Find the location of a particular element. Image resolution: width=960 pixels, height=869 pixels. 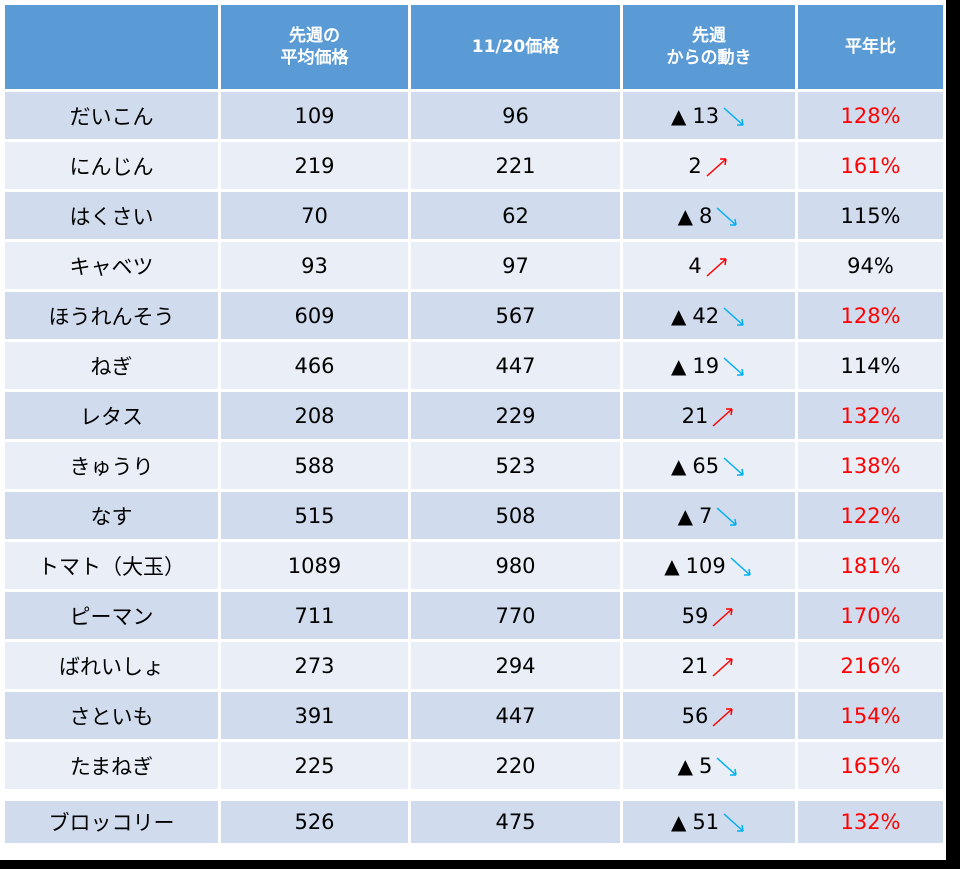

vegetable-name: ピーマン is located at coordinates (111, 615).